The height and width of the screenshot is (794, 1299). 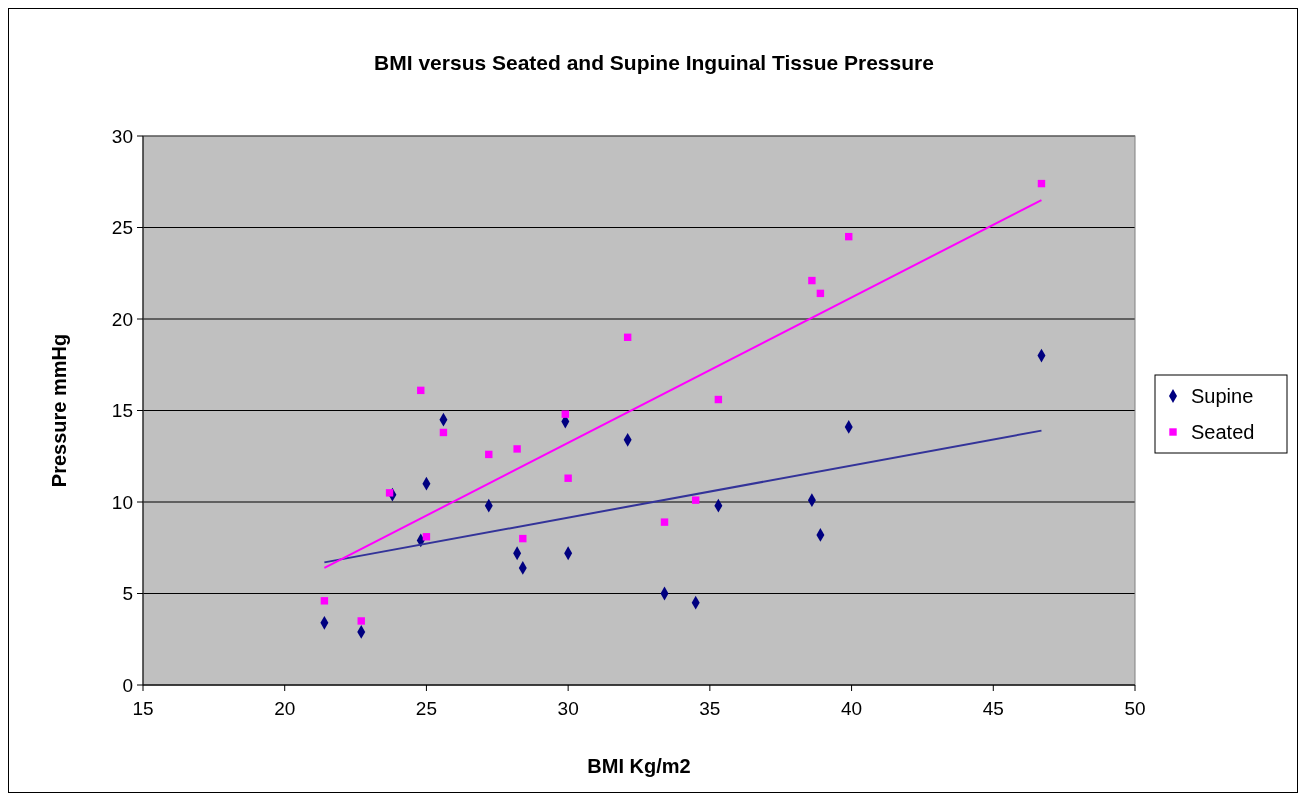 I want to click on x-tick-label: 20, so click(x=285, y=708).